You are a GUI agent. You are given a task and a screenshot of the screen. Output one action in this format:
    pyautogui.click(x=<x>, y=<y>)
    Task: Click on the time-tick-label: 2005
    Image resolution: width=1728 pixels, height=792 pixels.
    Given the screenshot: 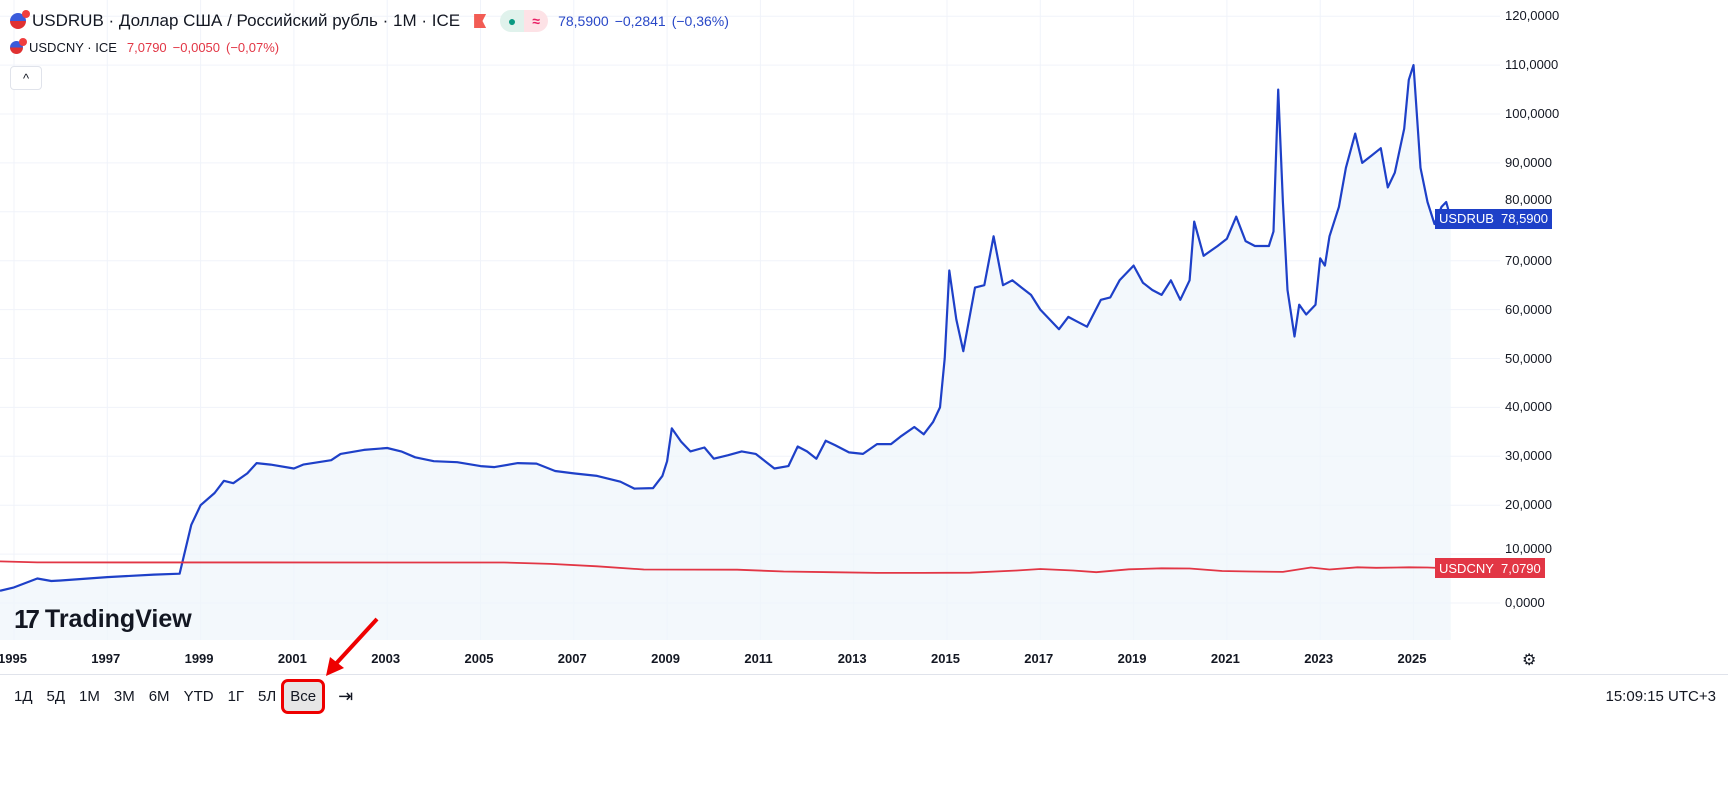 What is the action you would take?
    pyautogui.click(x=479, y=658)
    